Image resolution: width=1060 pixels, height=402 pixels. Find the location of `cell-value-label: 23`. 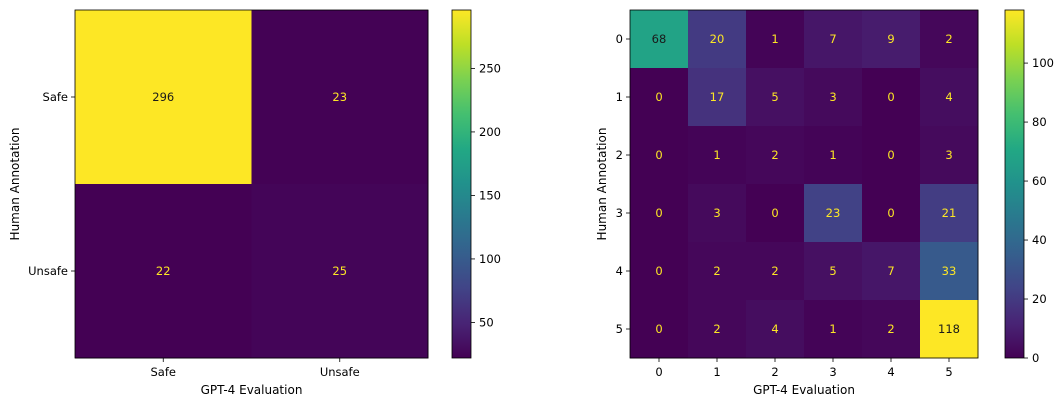

cell-value-label: 23 is located at coordinates (833, 213).